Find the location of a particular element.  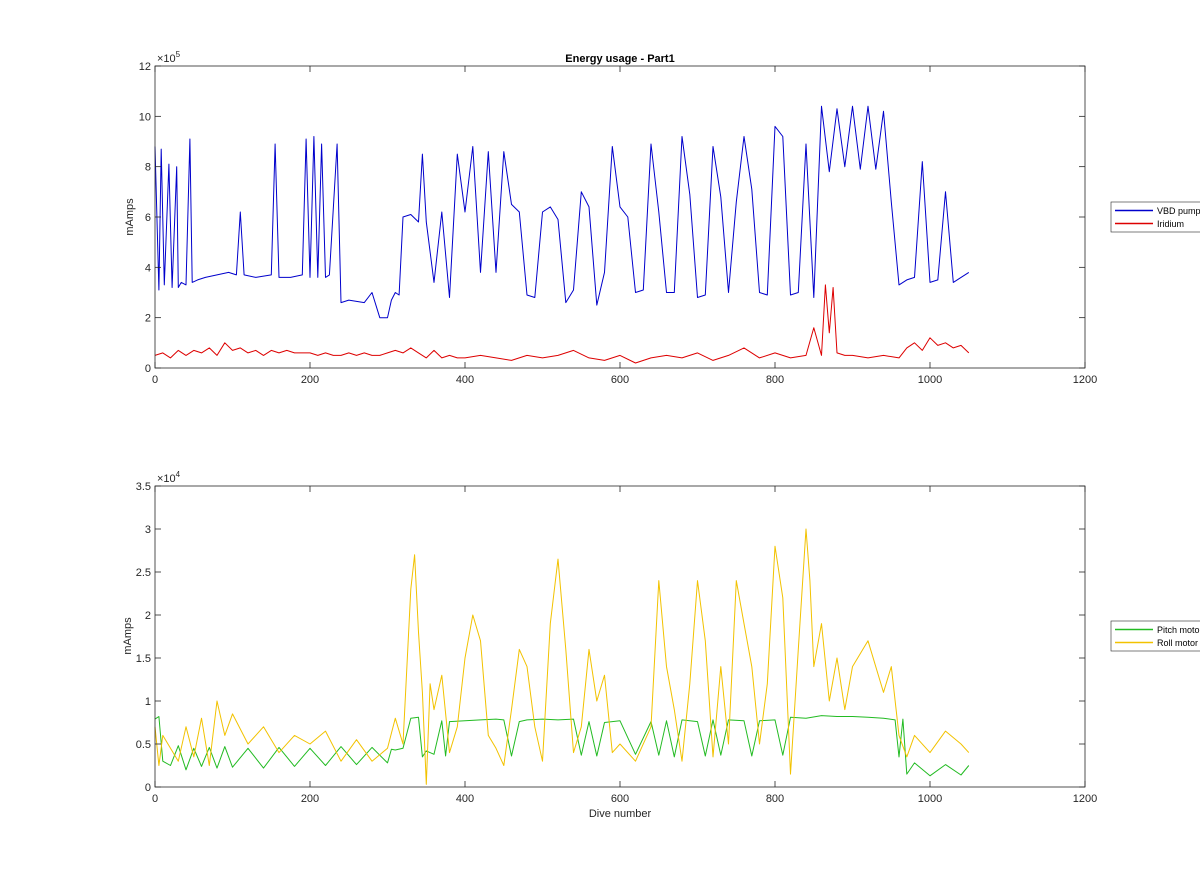

bottom-y-tick-label: 1 is located at coordinates (148, 702).